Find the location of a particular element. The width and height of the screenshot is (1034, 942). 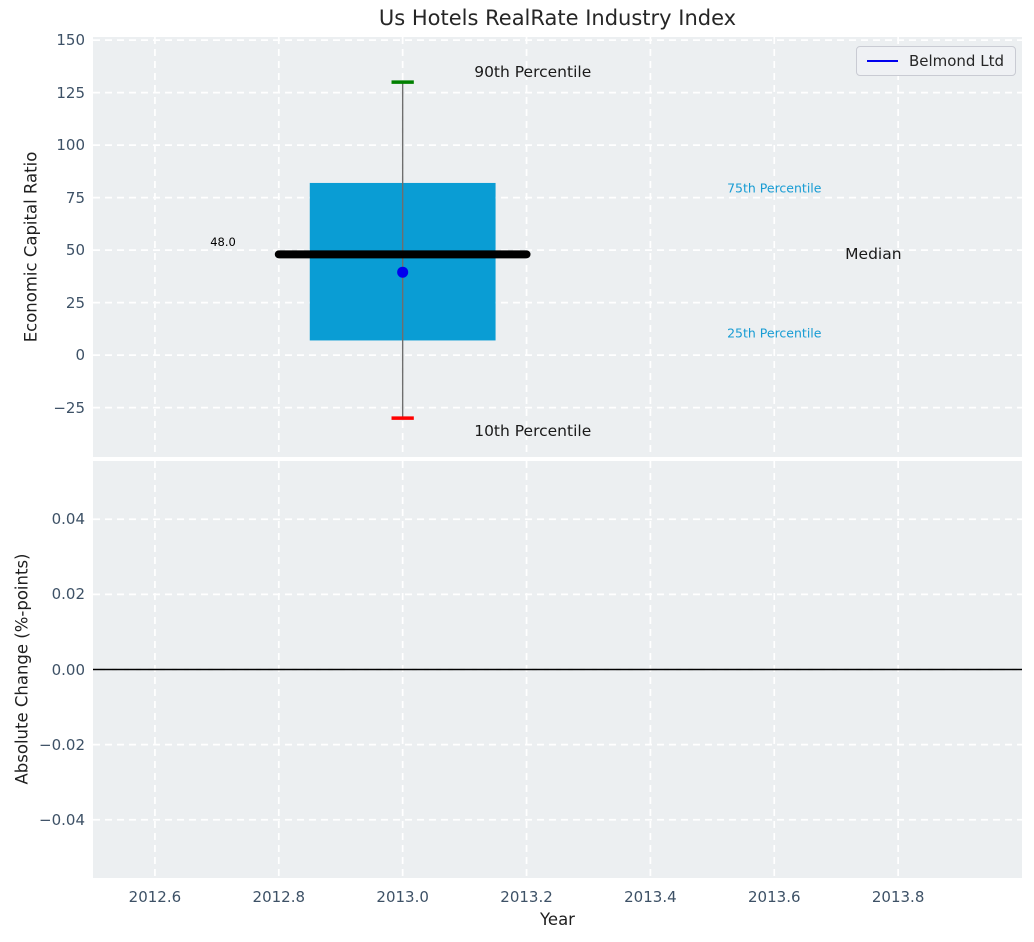

bottom-y-axis-label: Absolute Change (%-points) is located at coordinates (22, 669).